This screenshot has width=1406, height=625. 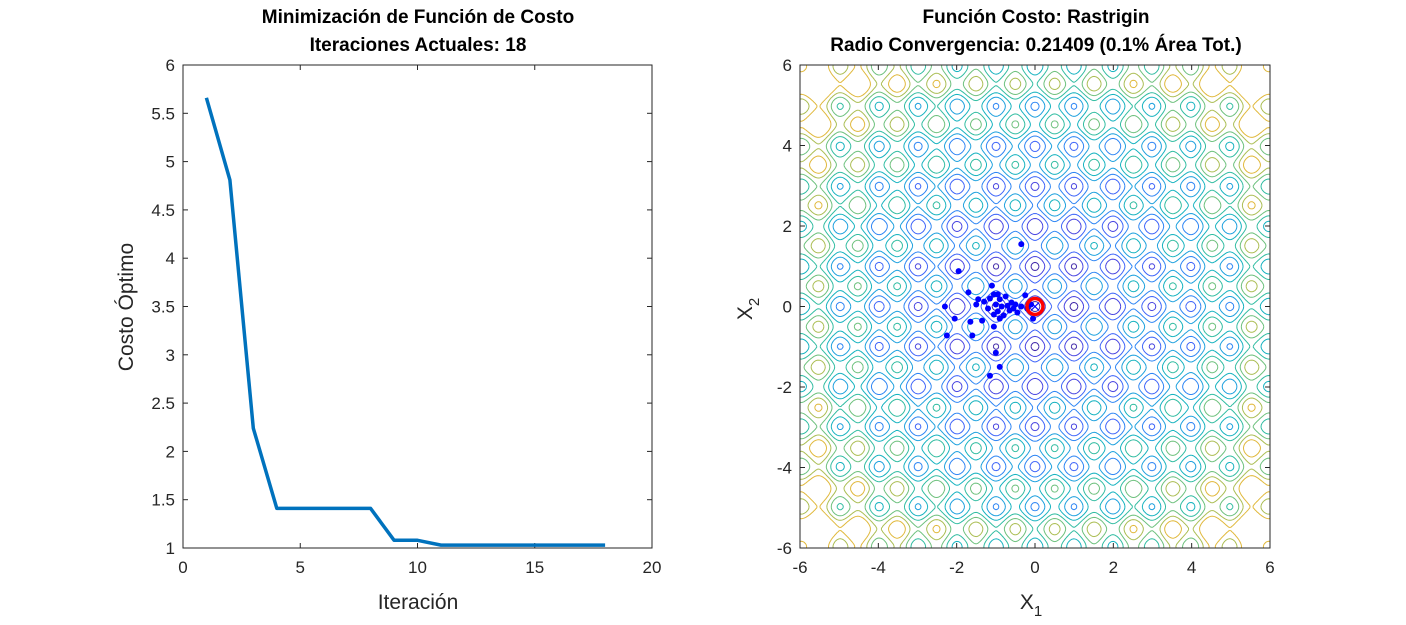 I want to click on left-x-tick-label: 5, so click(x=300, y=567).